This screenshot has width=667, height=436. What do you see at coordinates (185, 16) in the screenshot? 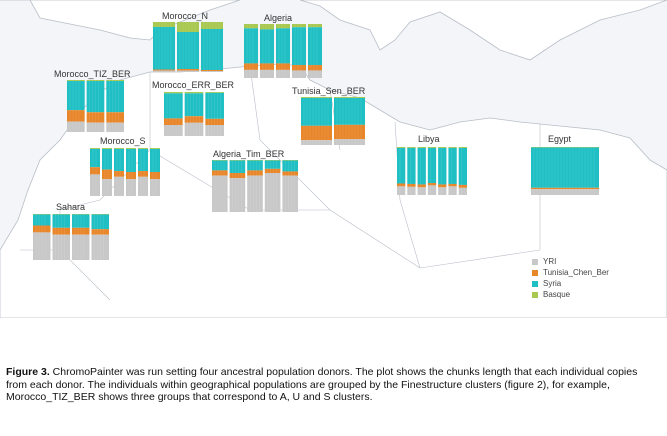
I see `label-morocco-n: Morocco_N` at bounding box center [185, 16].